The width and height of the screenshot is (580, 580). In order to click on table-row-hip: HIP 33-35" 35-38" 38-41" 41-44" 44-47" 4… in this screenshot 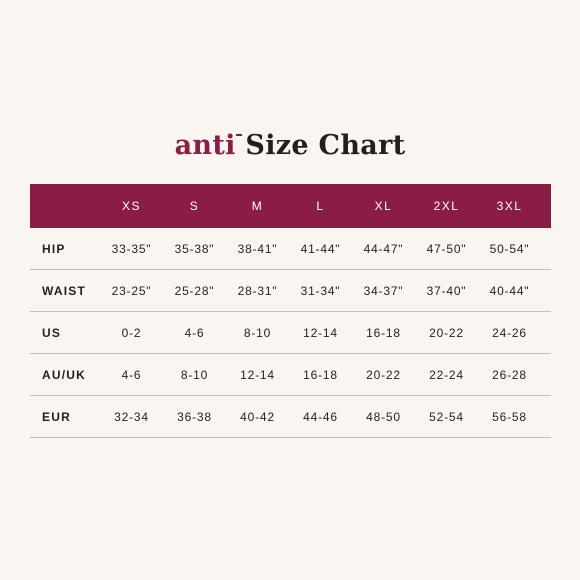, I will do `click(290, 249)`.